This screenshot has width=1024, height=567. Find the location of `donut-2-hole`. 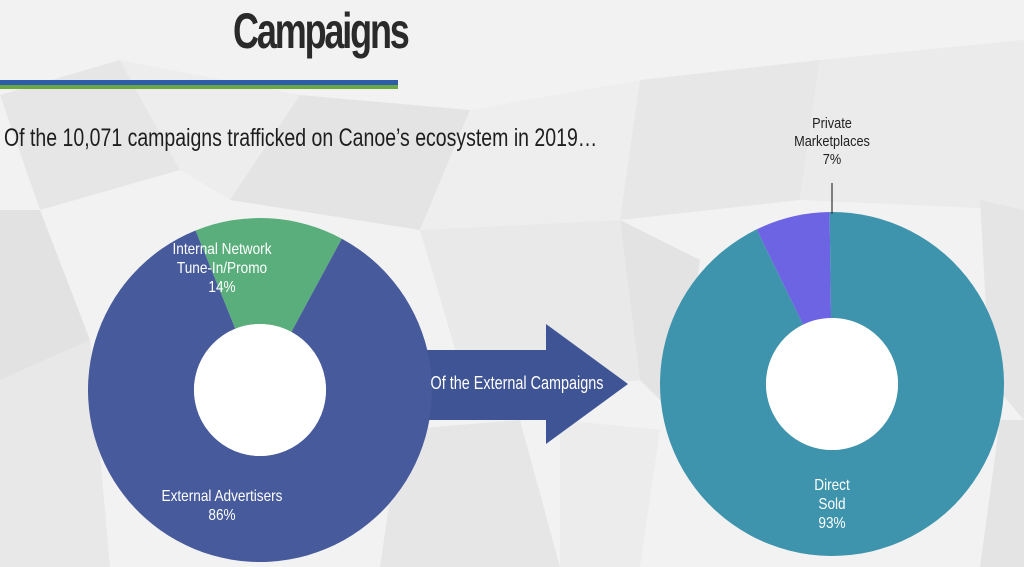

donut-2-hole is located at coordinates (832, 384).